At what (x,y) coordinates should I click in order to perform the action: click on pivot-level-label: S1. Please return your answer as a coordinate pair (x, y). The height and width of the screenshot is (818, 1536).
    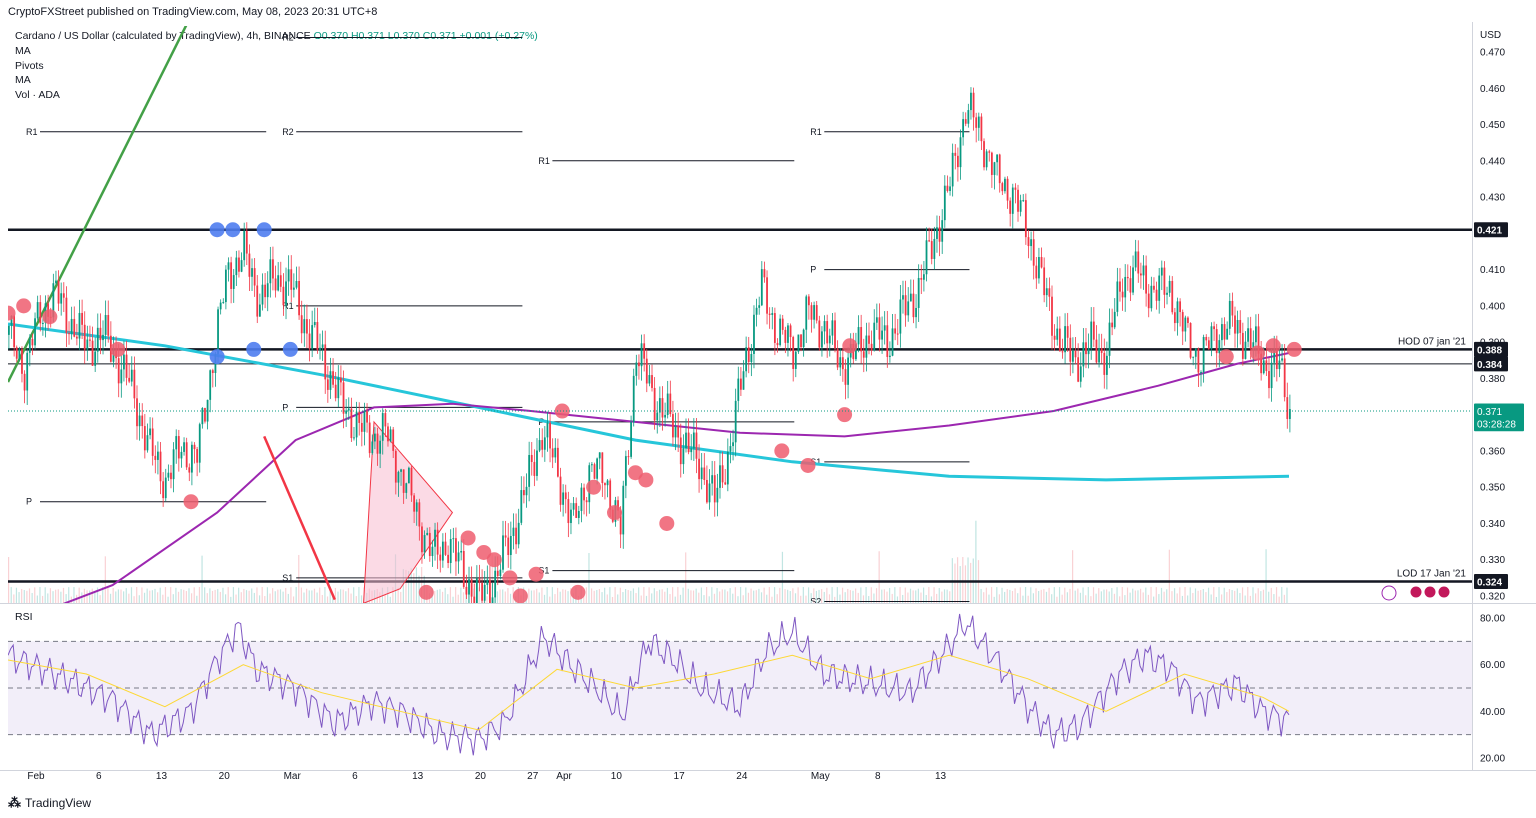
    Looking at the image, I should click on (287, 578).